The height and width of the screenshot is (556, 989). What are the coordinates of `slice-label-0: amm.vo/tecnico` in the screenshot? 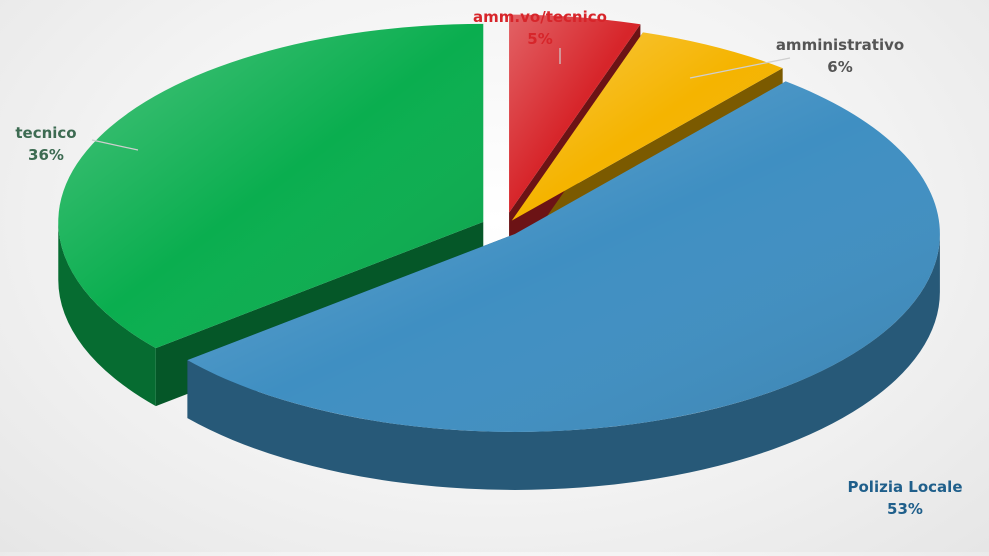 It's located at (540, 17).